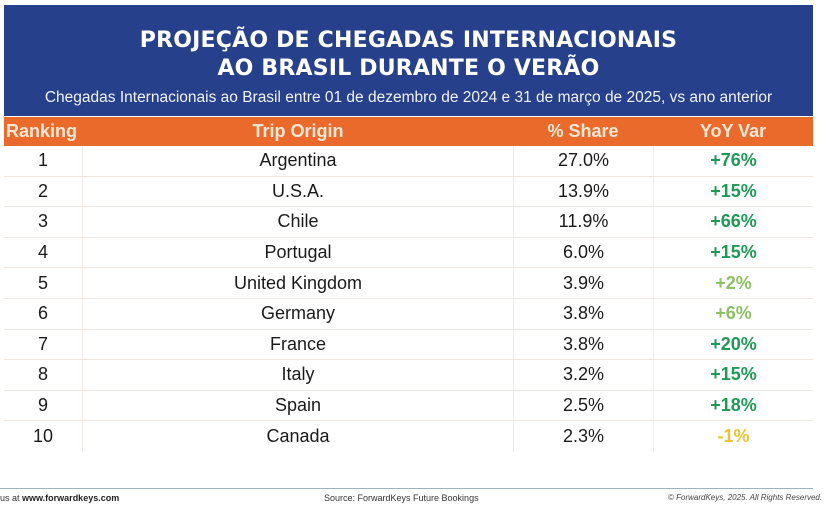 Image resolution: width=826 pixels, height=508 pixels. I want to click on yoy-cell: +66%, so click(733, 222).